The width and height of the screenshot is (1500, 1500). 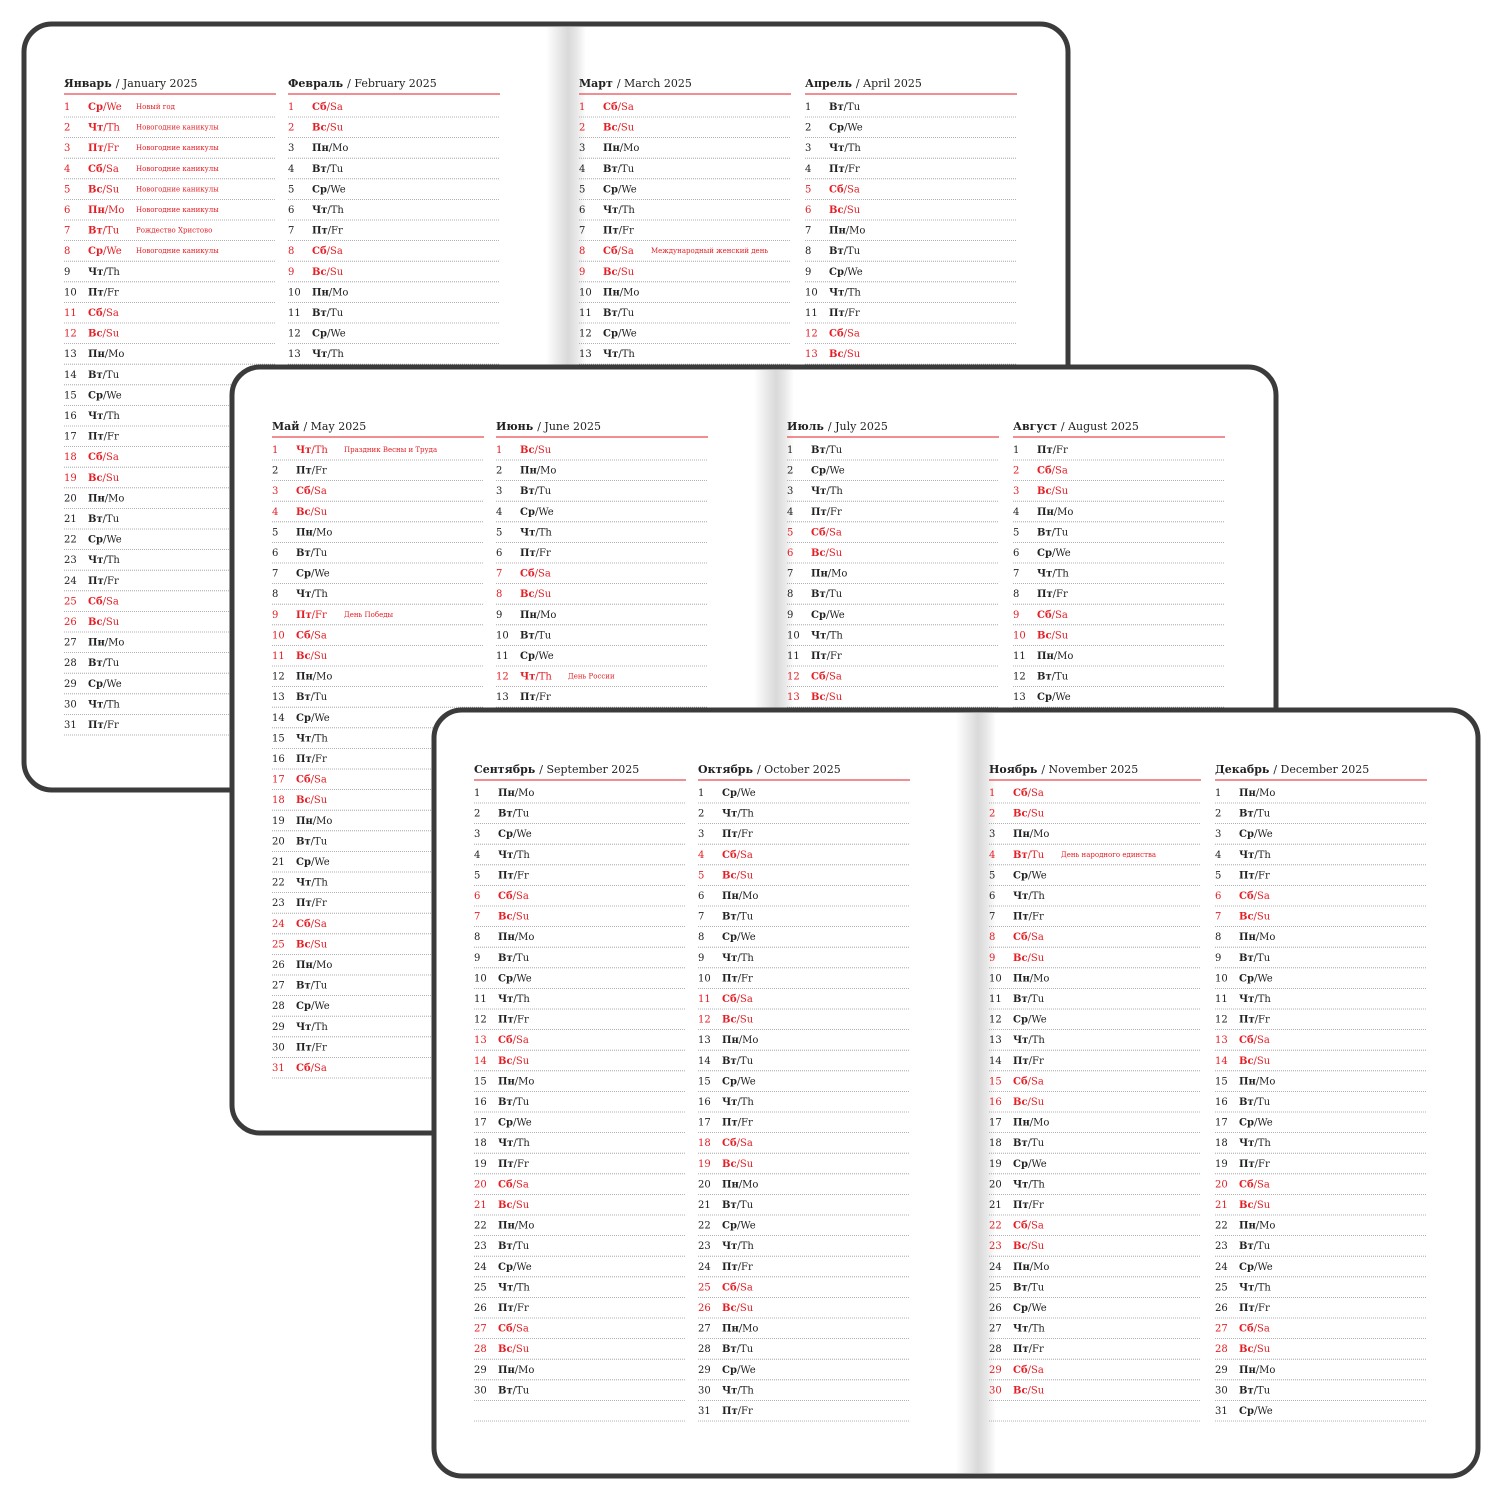 I want to click on day-number: 29, so click(x=278, y=1027).